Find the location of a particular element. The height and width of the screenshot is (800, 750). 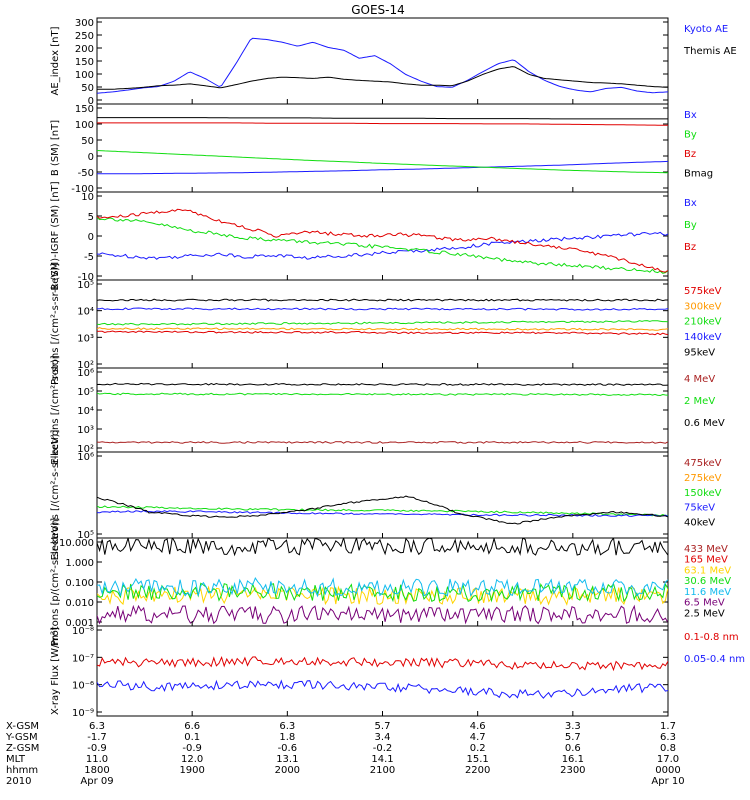

series-line-40kev is located at coordinates (382, 510).